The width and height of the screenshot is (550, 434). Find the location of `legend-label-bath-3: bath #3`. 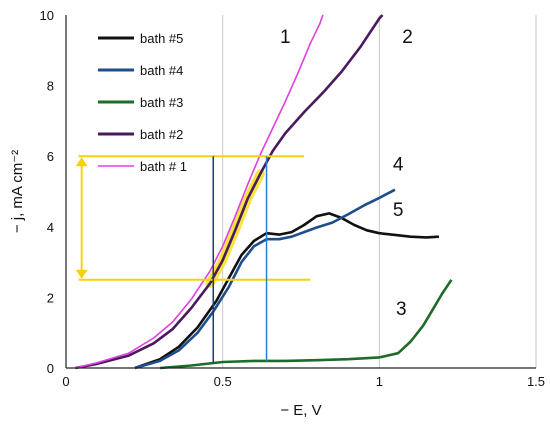

legend-label-bath-3: bath #3 is located at coordinates (161, 102).